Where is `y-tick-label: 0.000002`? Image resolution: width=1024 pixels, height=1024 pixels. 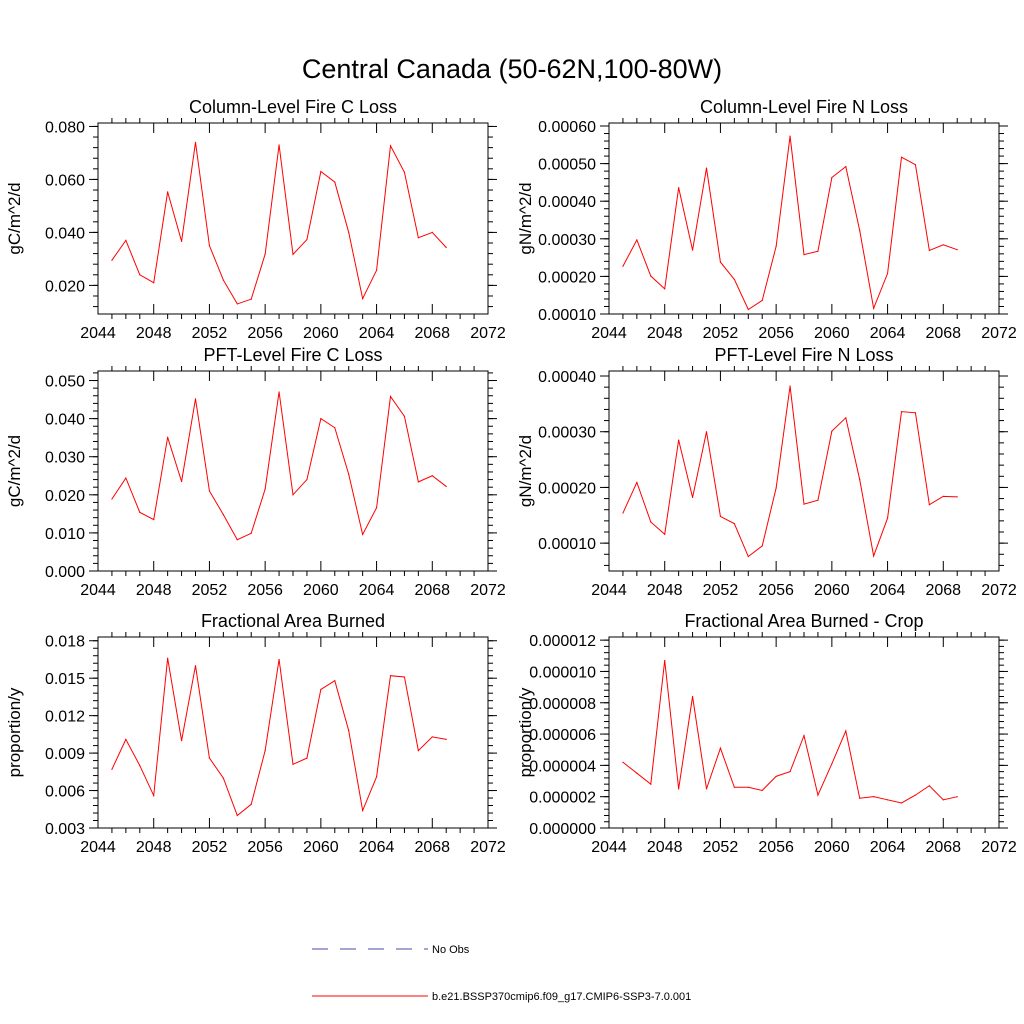 y-tick-label: 0.000002 is located at coordinates (562, 798).